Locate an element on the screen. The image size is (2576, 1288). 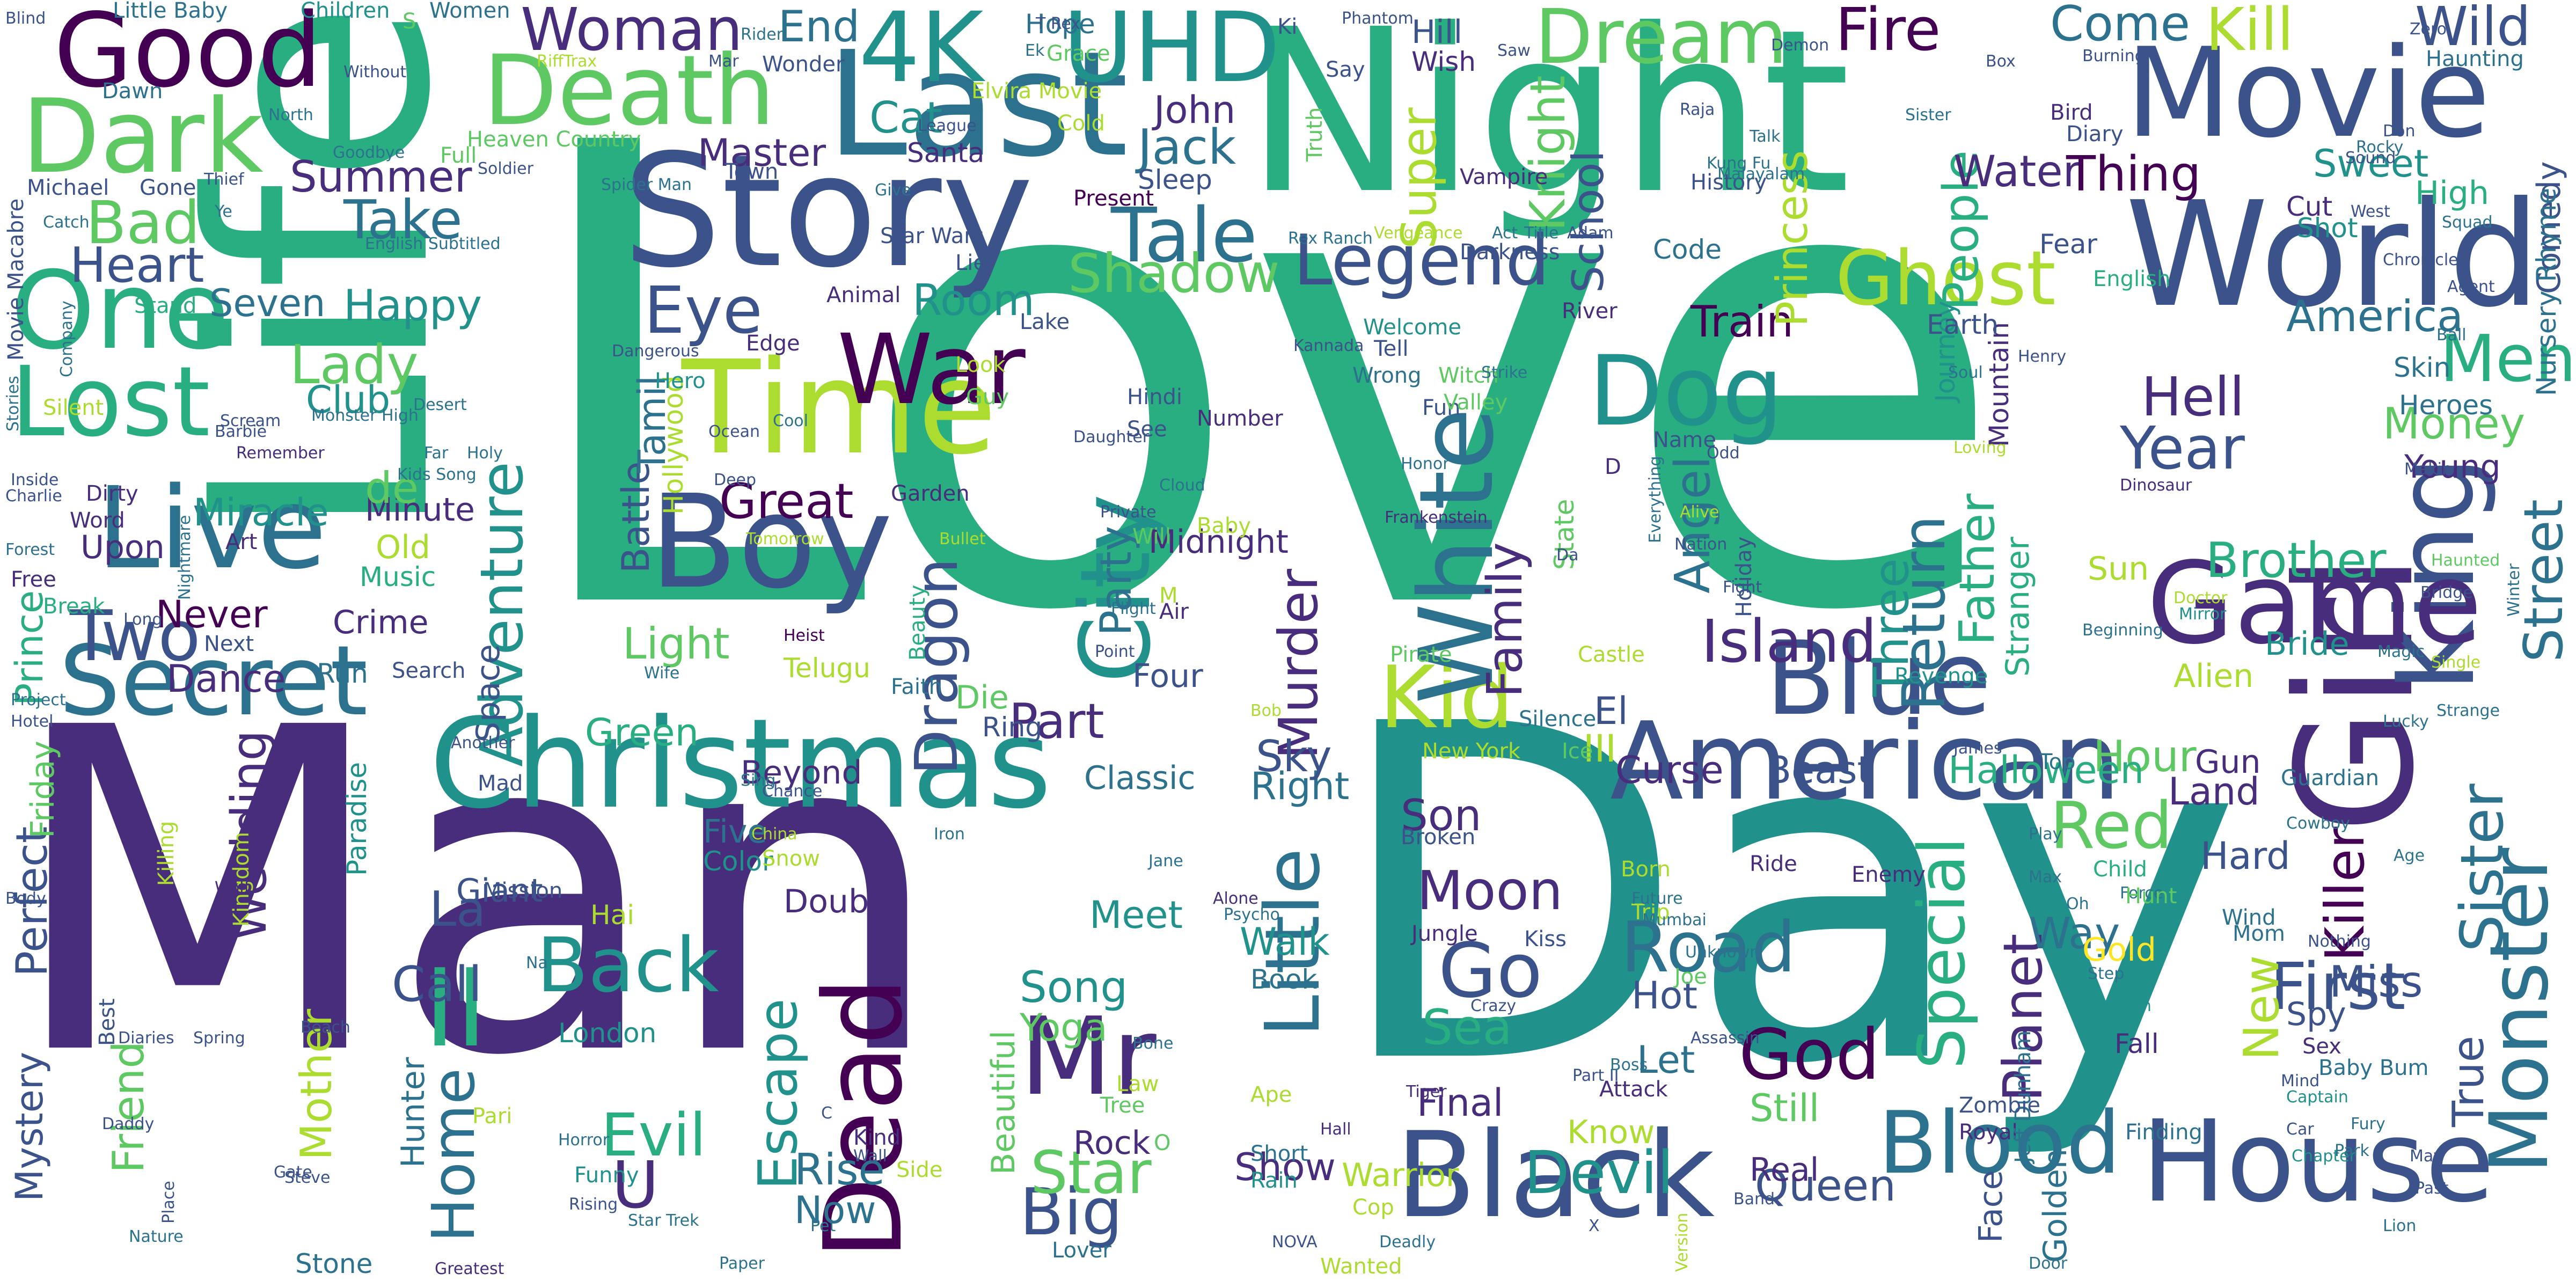
word-fun: Fun is located at coordinates (1441, 408).